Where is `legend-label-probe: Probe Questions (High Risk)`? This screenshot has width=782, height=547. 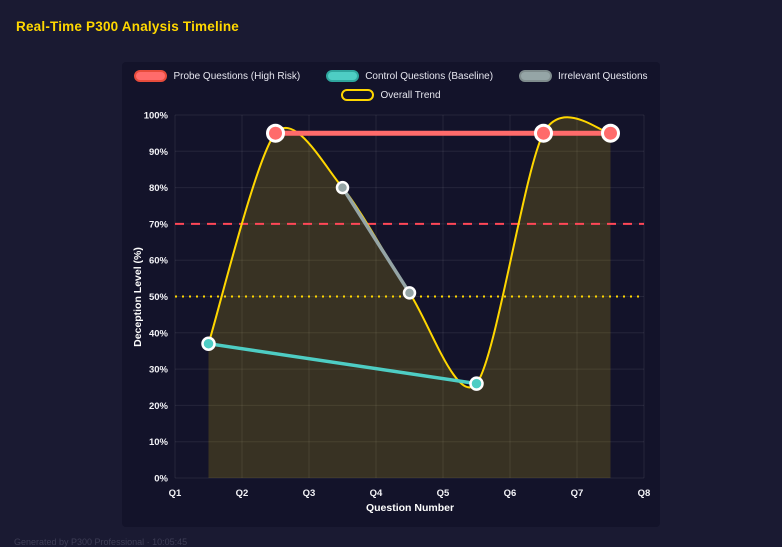
legend-label-probe: Probe Questions (High Risk) is located at coordinates (237, 76).